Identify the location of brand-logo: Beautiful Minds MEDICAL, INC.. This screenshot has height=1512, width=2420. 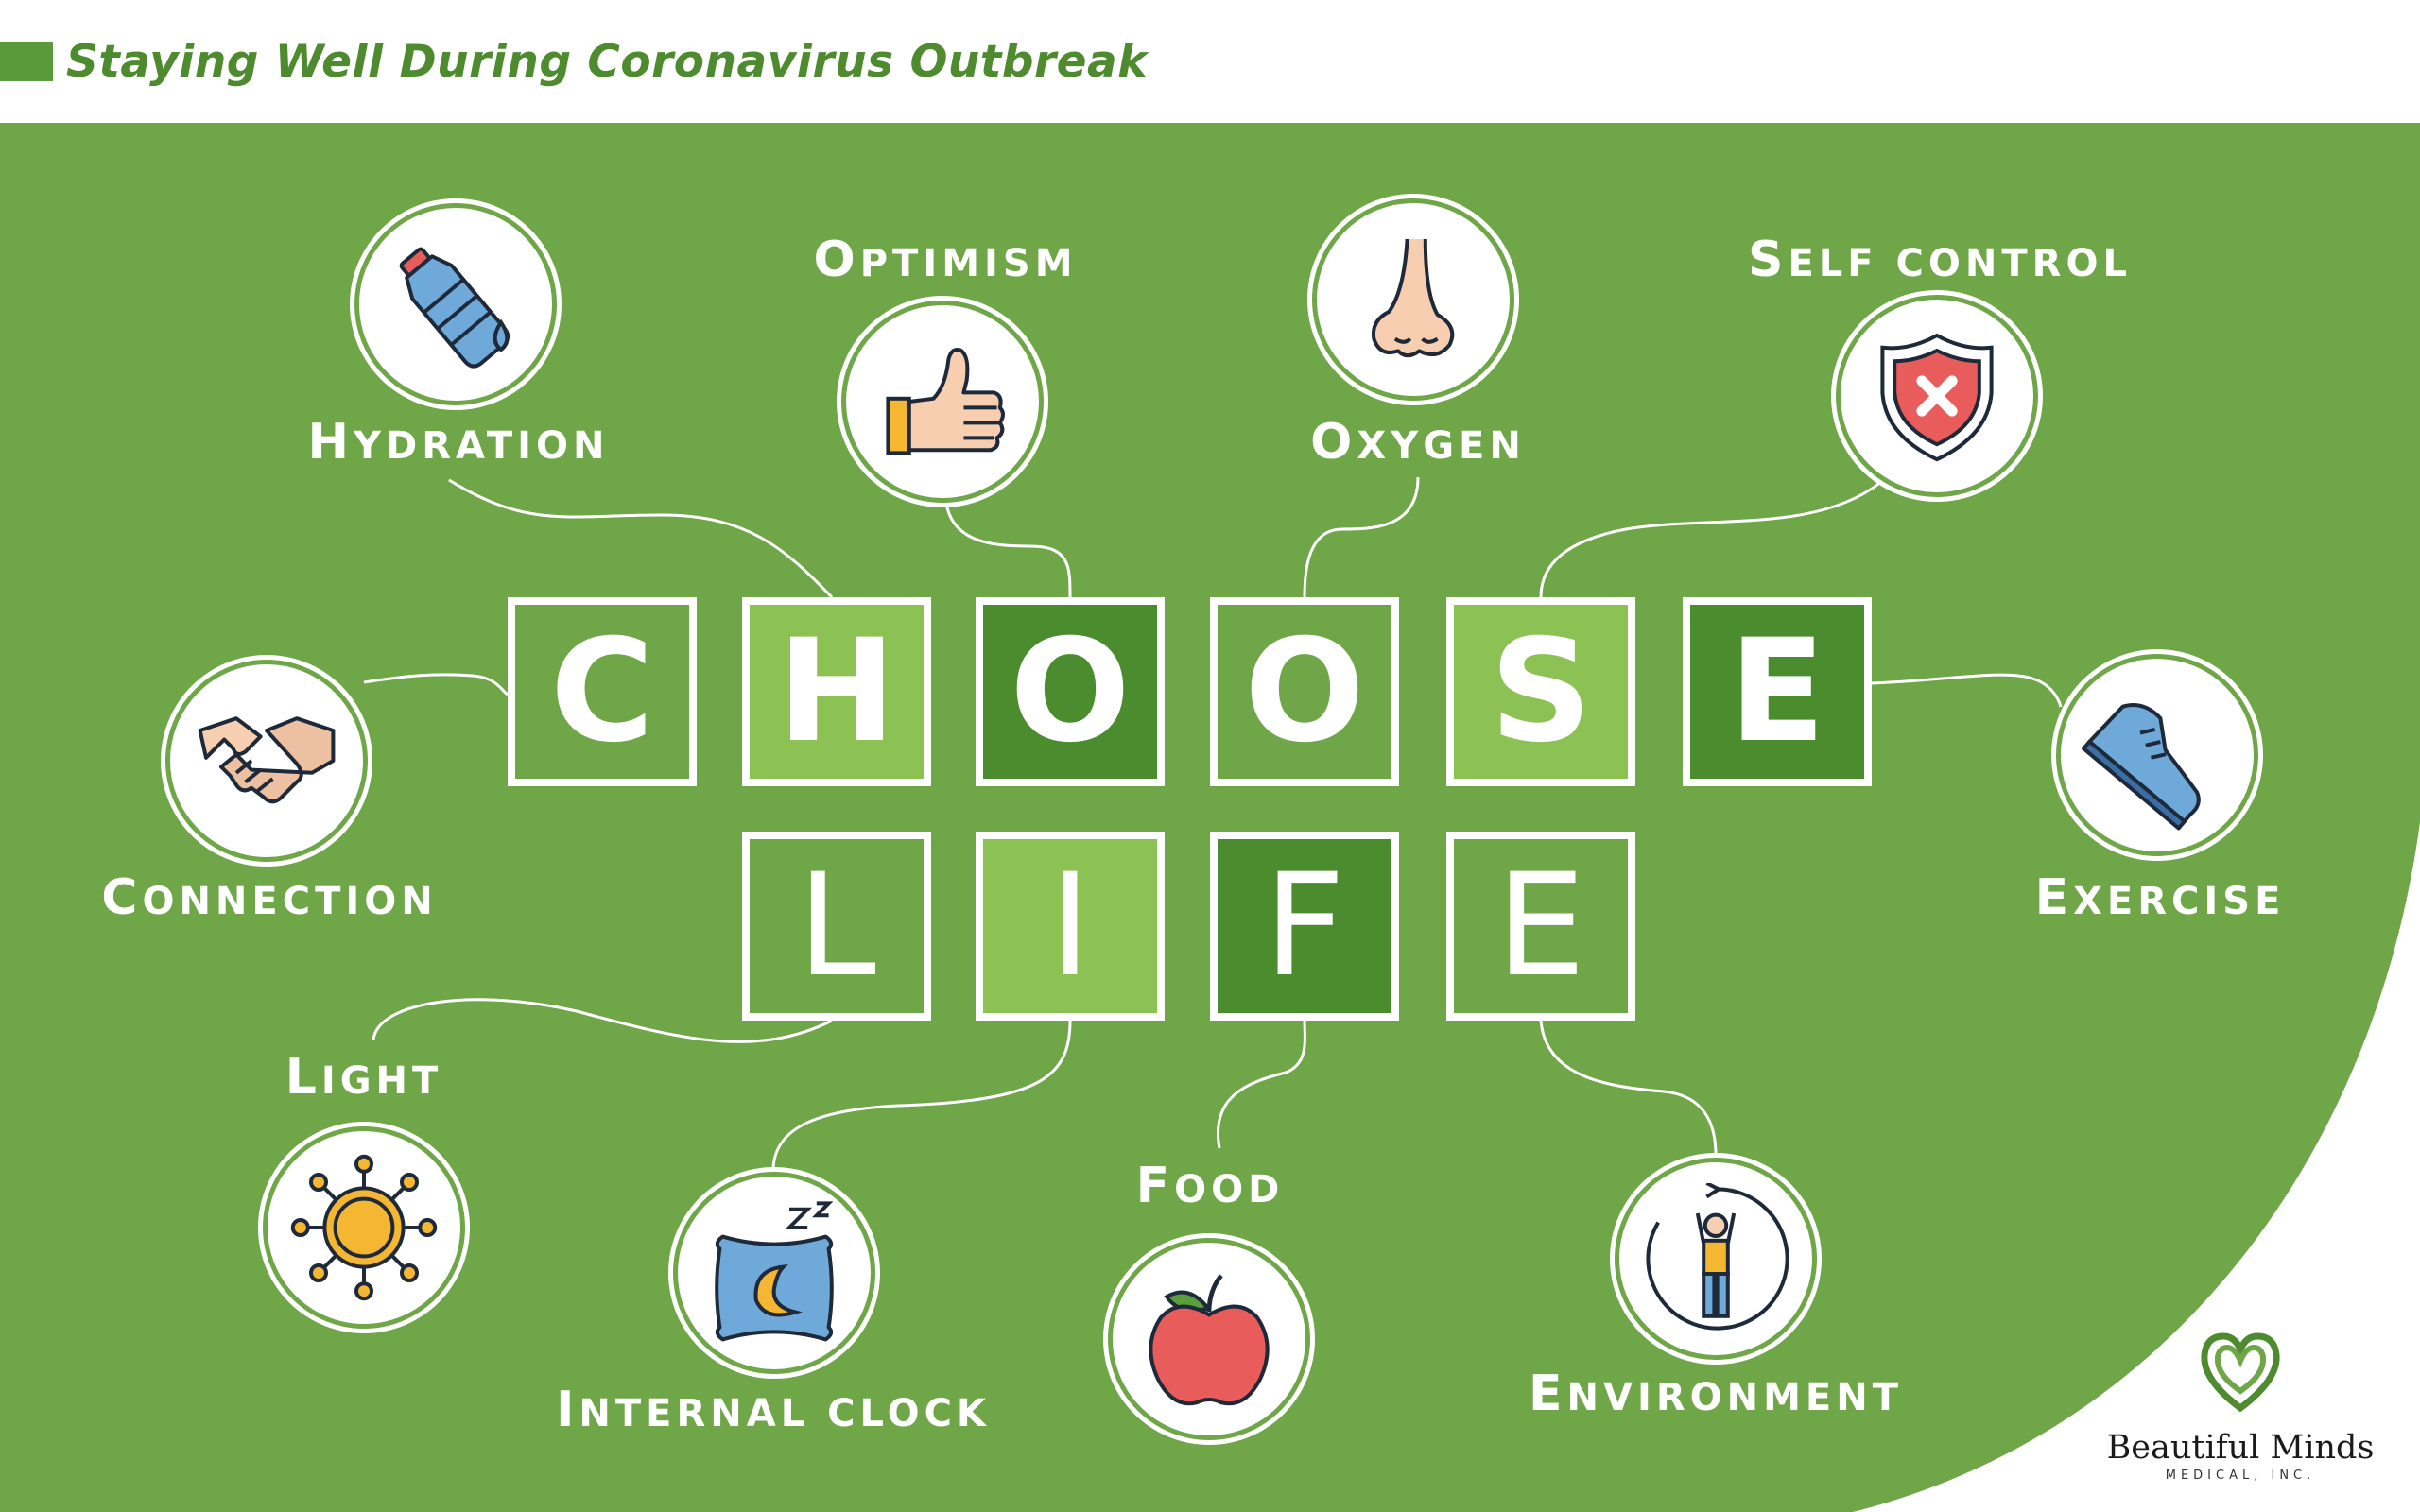
(2240, 1403).